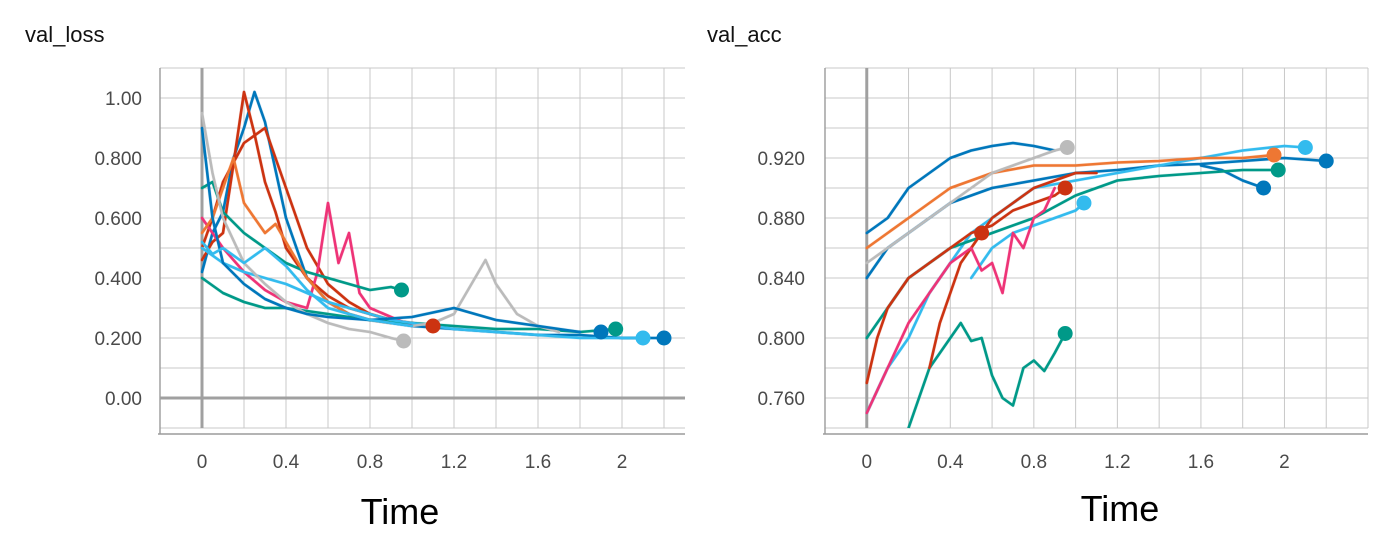 This screenshot has width=1400, height=550. What do you see at coordinates (118, 219) in the screenshot?
I see `y-tick-label: 0.600` at bounding box center [118, 219].